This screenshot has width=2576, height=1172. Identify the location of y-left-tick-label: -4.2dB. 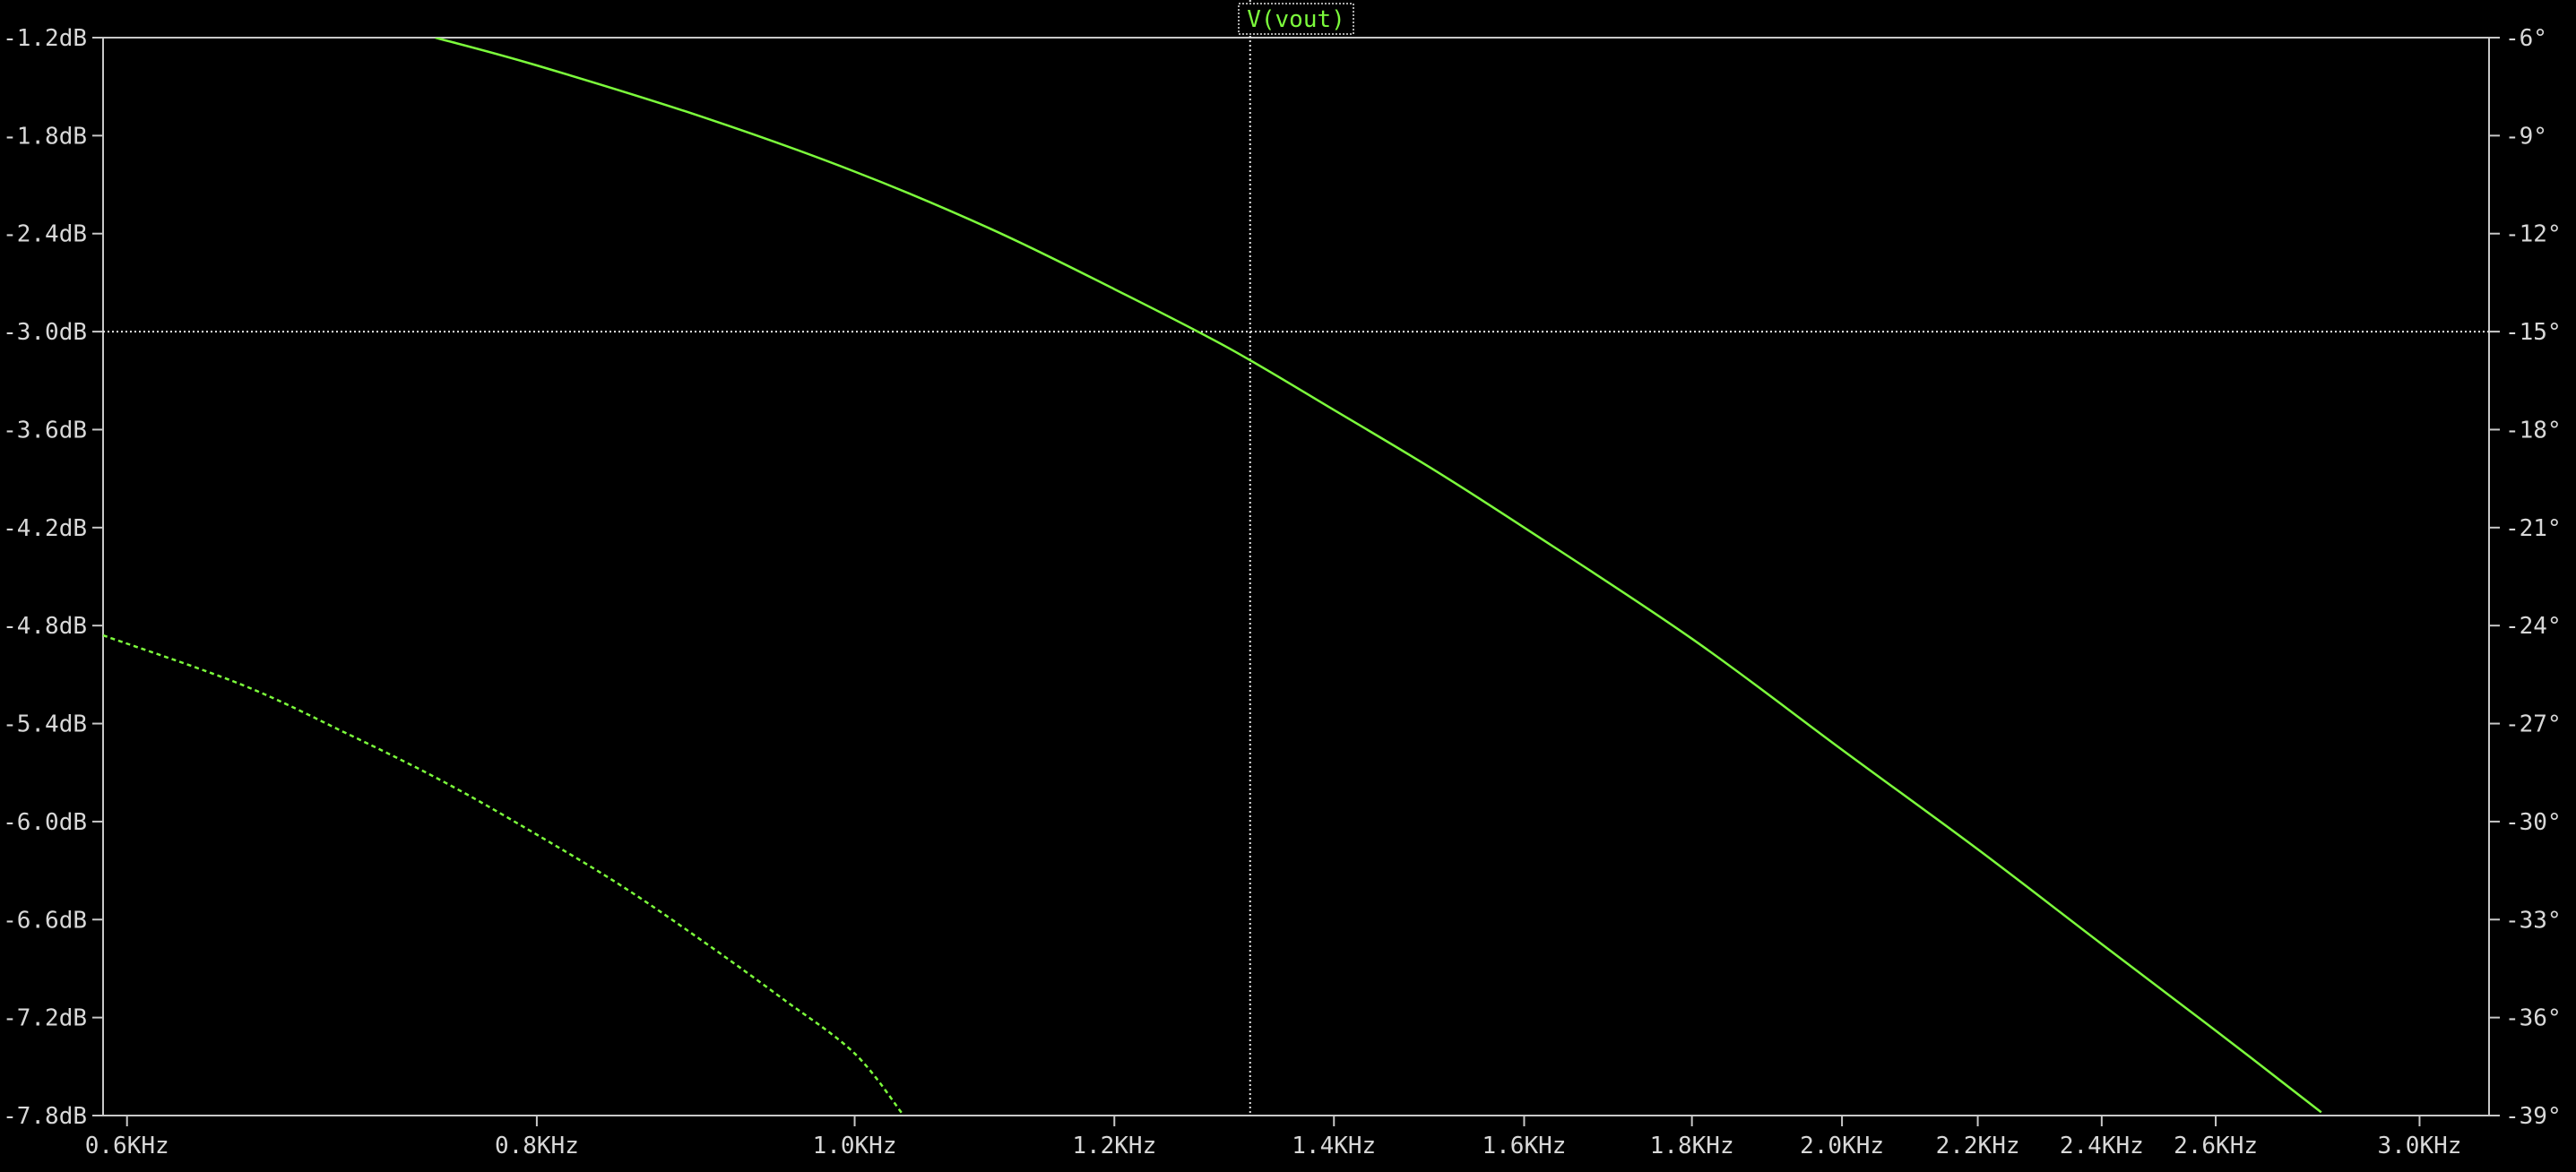
(45, 528).